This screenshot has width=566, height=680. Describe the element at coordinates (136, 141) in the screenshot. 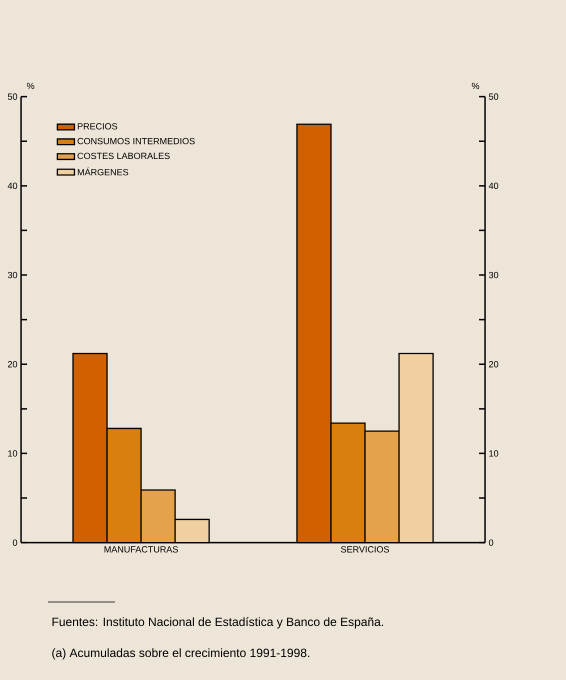

I see `legend-label: CONSUMOS INTERMEDIOS` at that location.